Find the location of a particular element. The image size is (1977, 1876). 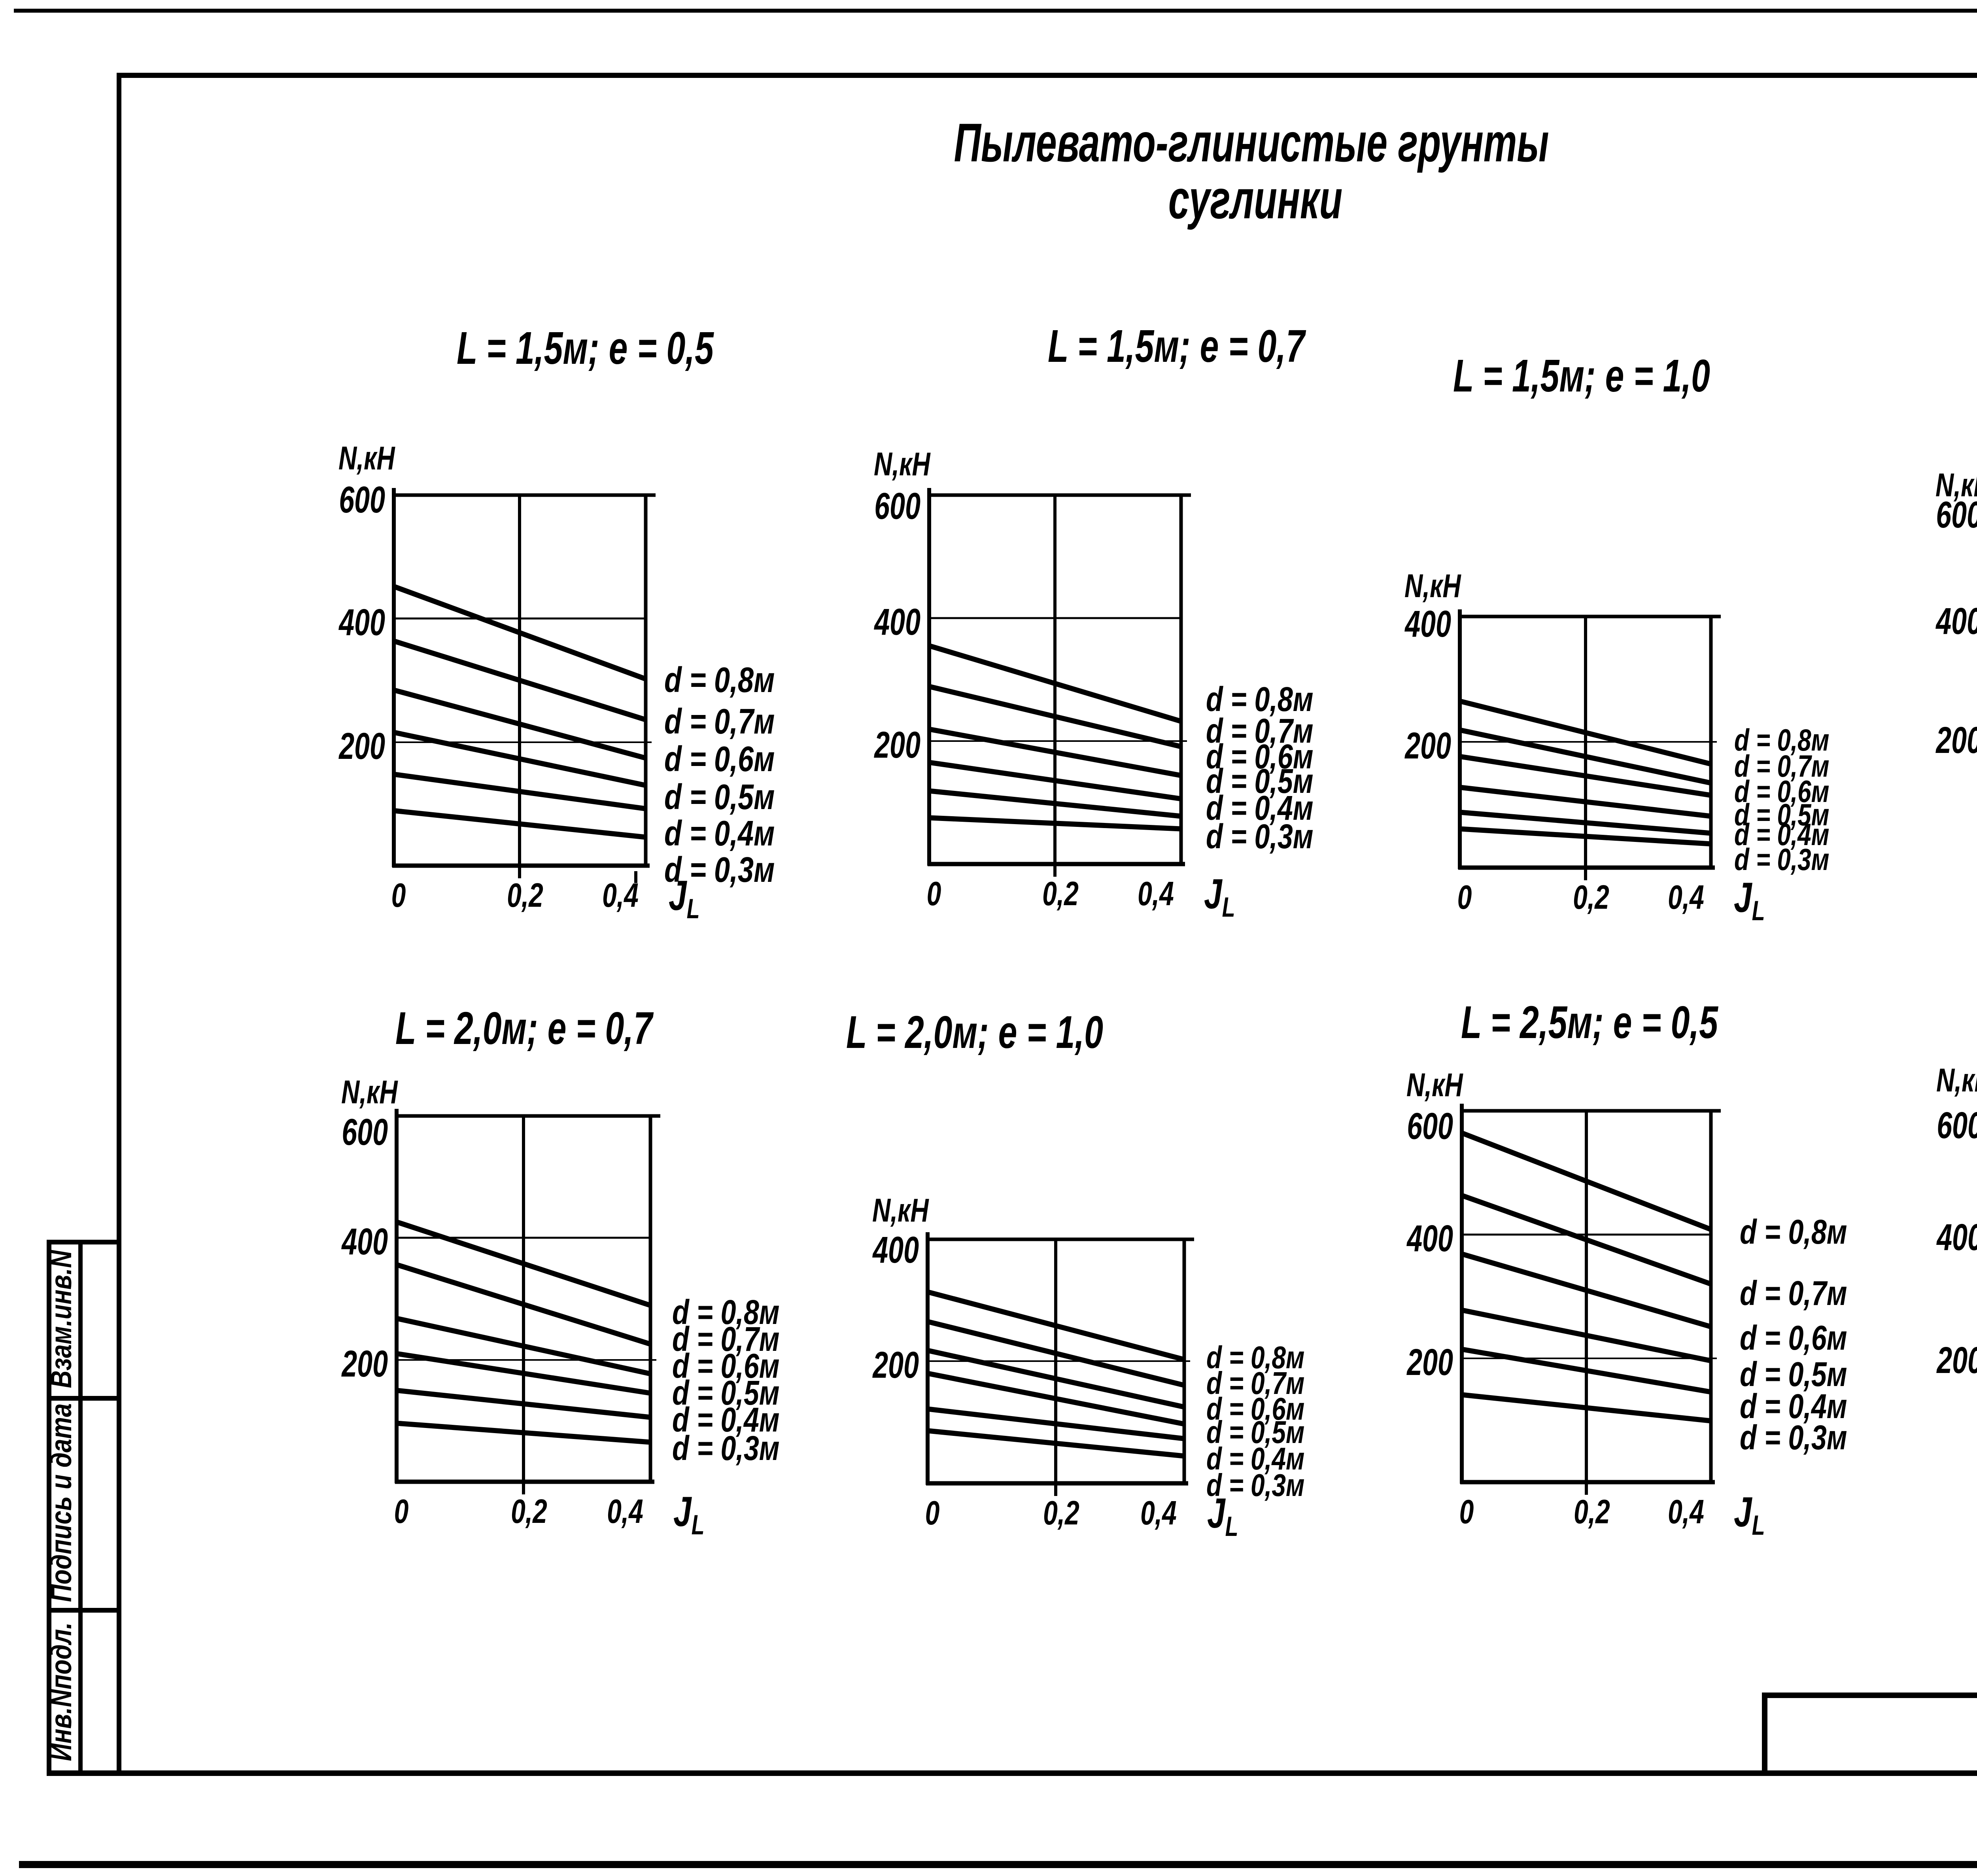

svg-text: L = 2,0м; e = 0,7 is located at coordinates (524, 1028).